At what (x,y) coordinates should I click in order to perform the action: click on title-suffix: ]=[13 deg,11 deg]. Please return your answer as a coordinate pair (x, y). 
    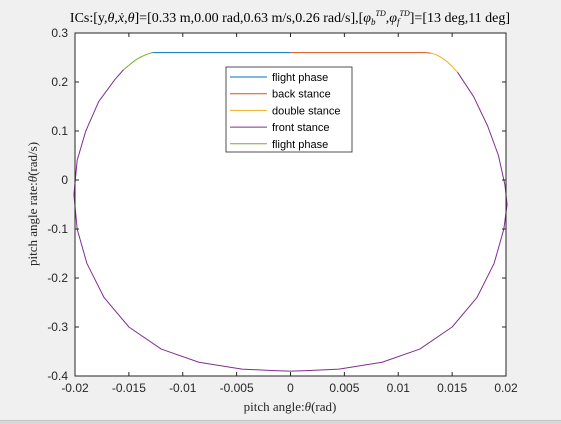
    Looking at the image, I should click on (460, 18).